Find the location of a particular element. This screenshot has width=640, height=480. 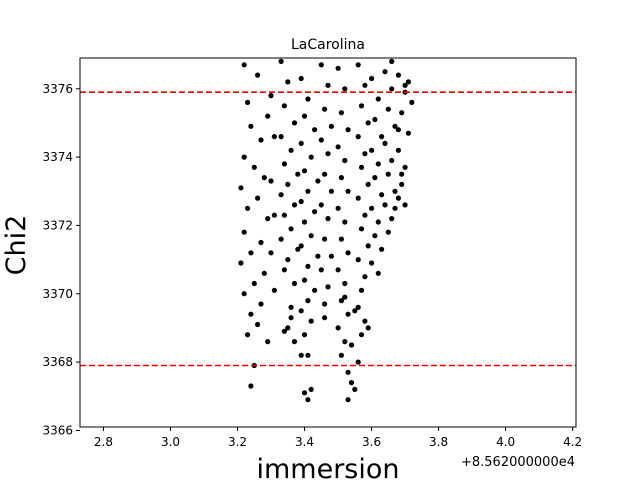

x-tick-label: 4.2 is located at coordinates (572, 442).